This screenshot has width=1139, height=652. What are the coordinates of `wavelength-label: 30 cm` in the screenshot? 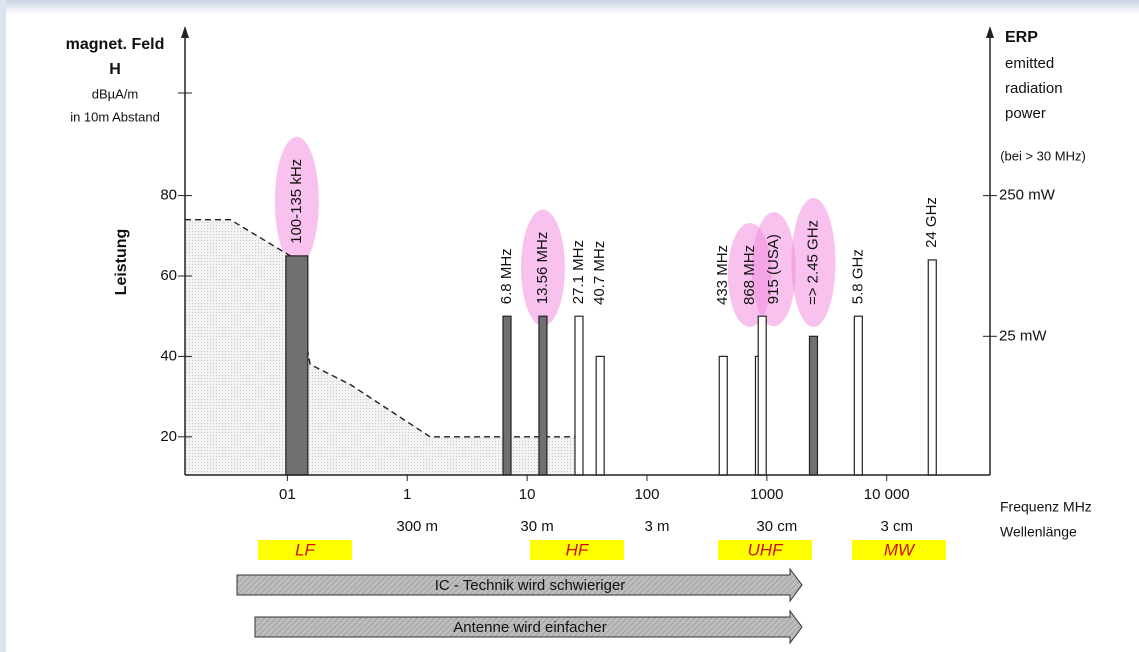 It's located at (776, 526).